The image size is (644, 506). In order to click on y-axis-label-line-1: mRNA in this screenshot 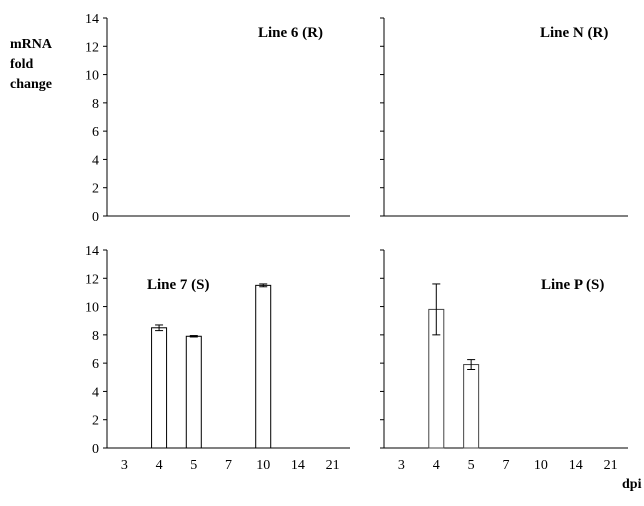, I will do `click(31, 44)`.